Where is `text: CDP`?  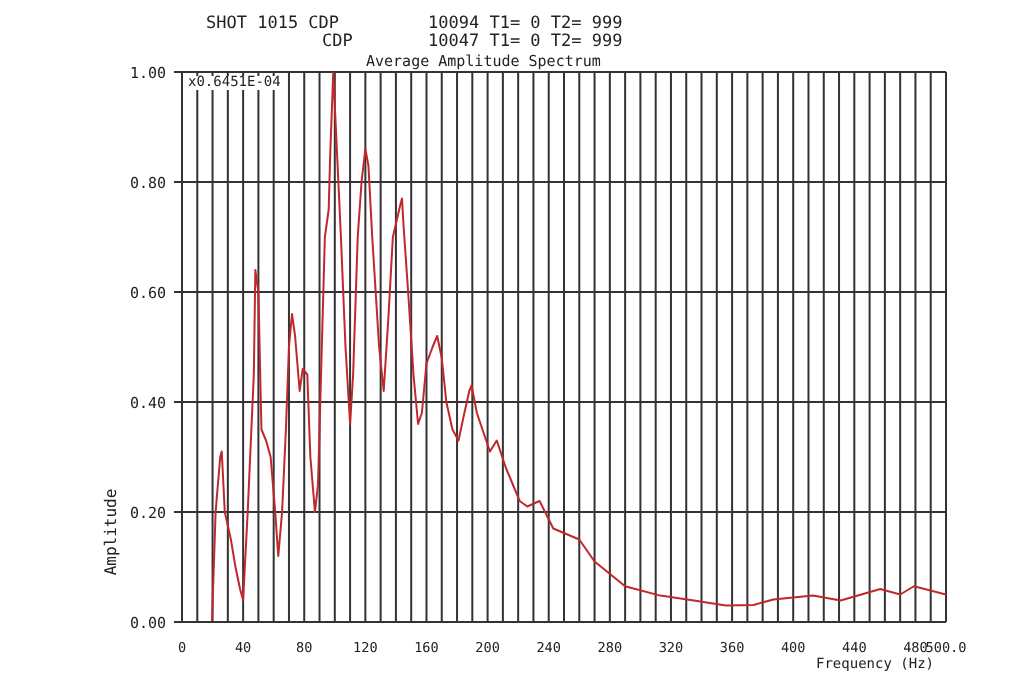 text: CDP is located at coordinates (337, 42).